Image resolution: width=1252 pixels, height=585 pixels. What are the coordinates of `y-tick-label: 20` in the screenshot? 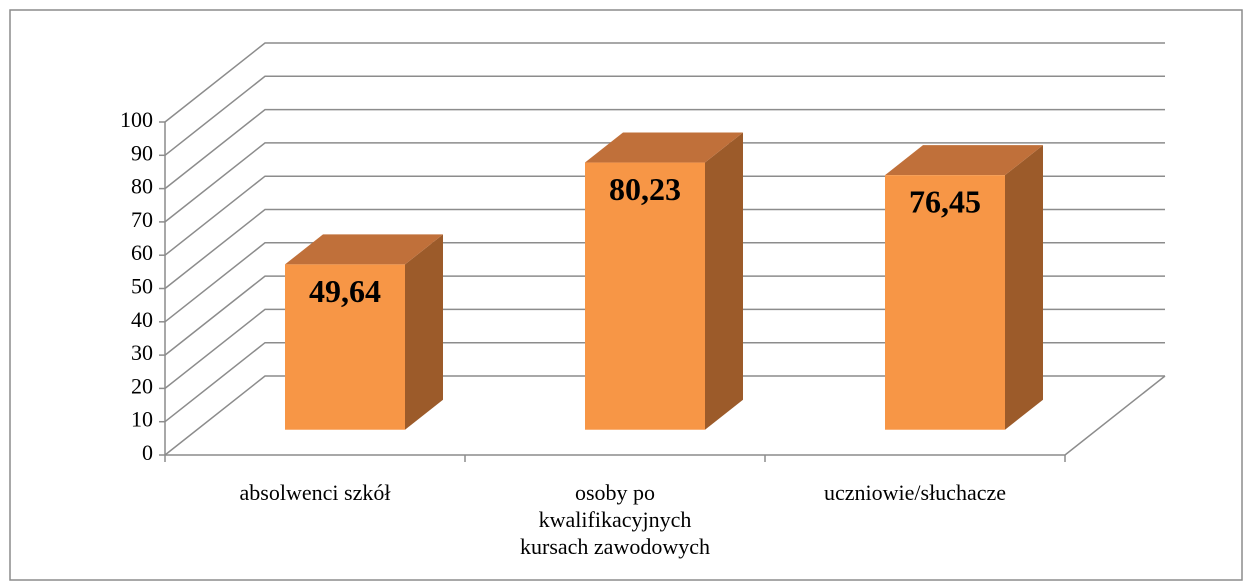 It's located at (142, 385).